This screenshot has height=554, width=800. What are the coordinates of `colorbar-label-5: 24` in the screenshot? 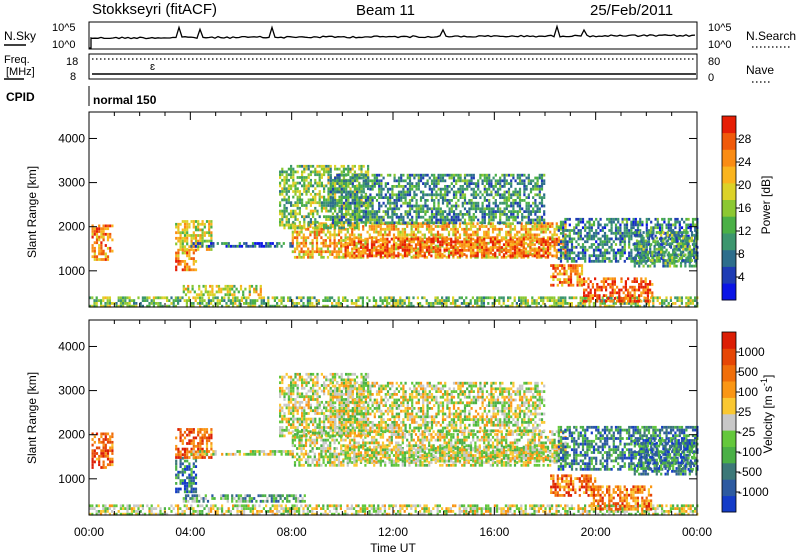 It's located at (745, 162).